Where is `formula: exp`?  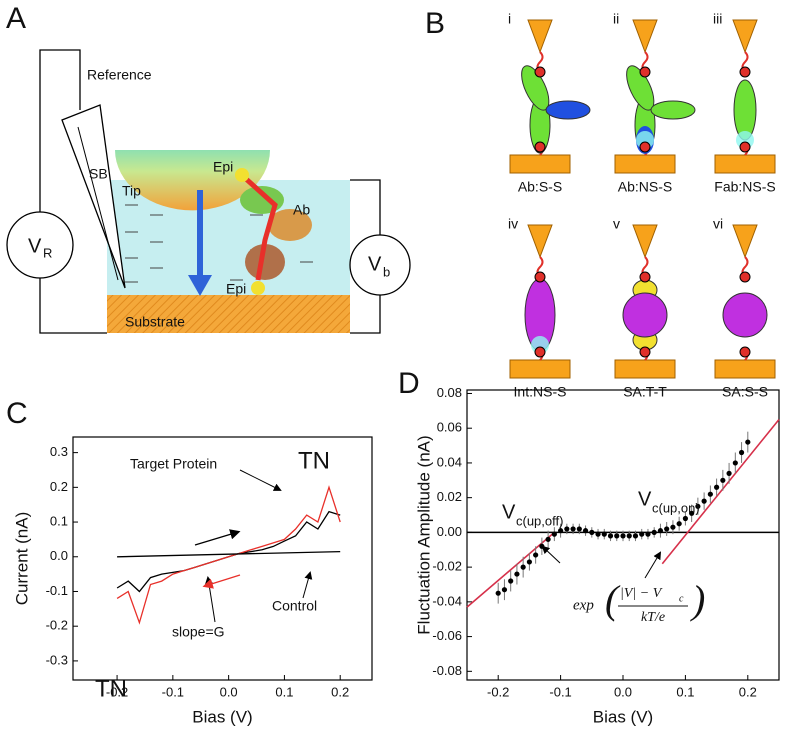
formula: exp is located at coordinates (583, 605).